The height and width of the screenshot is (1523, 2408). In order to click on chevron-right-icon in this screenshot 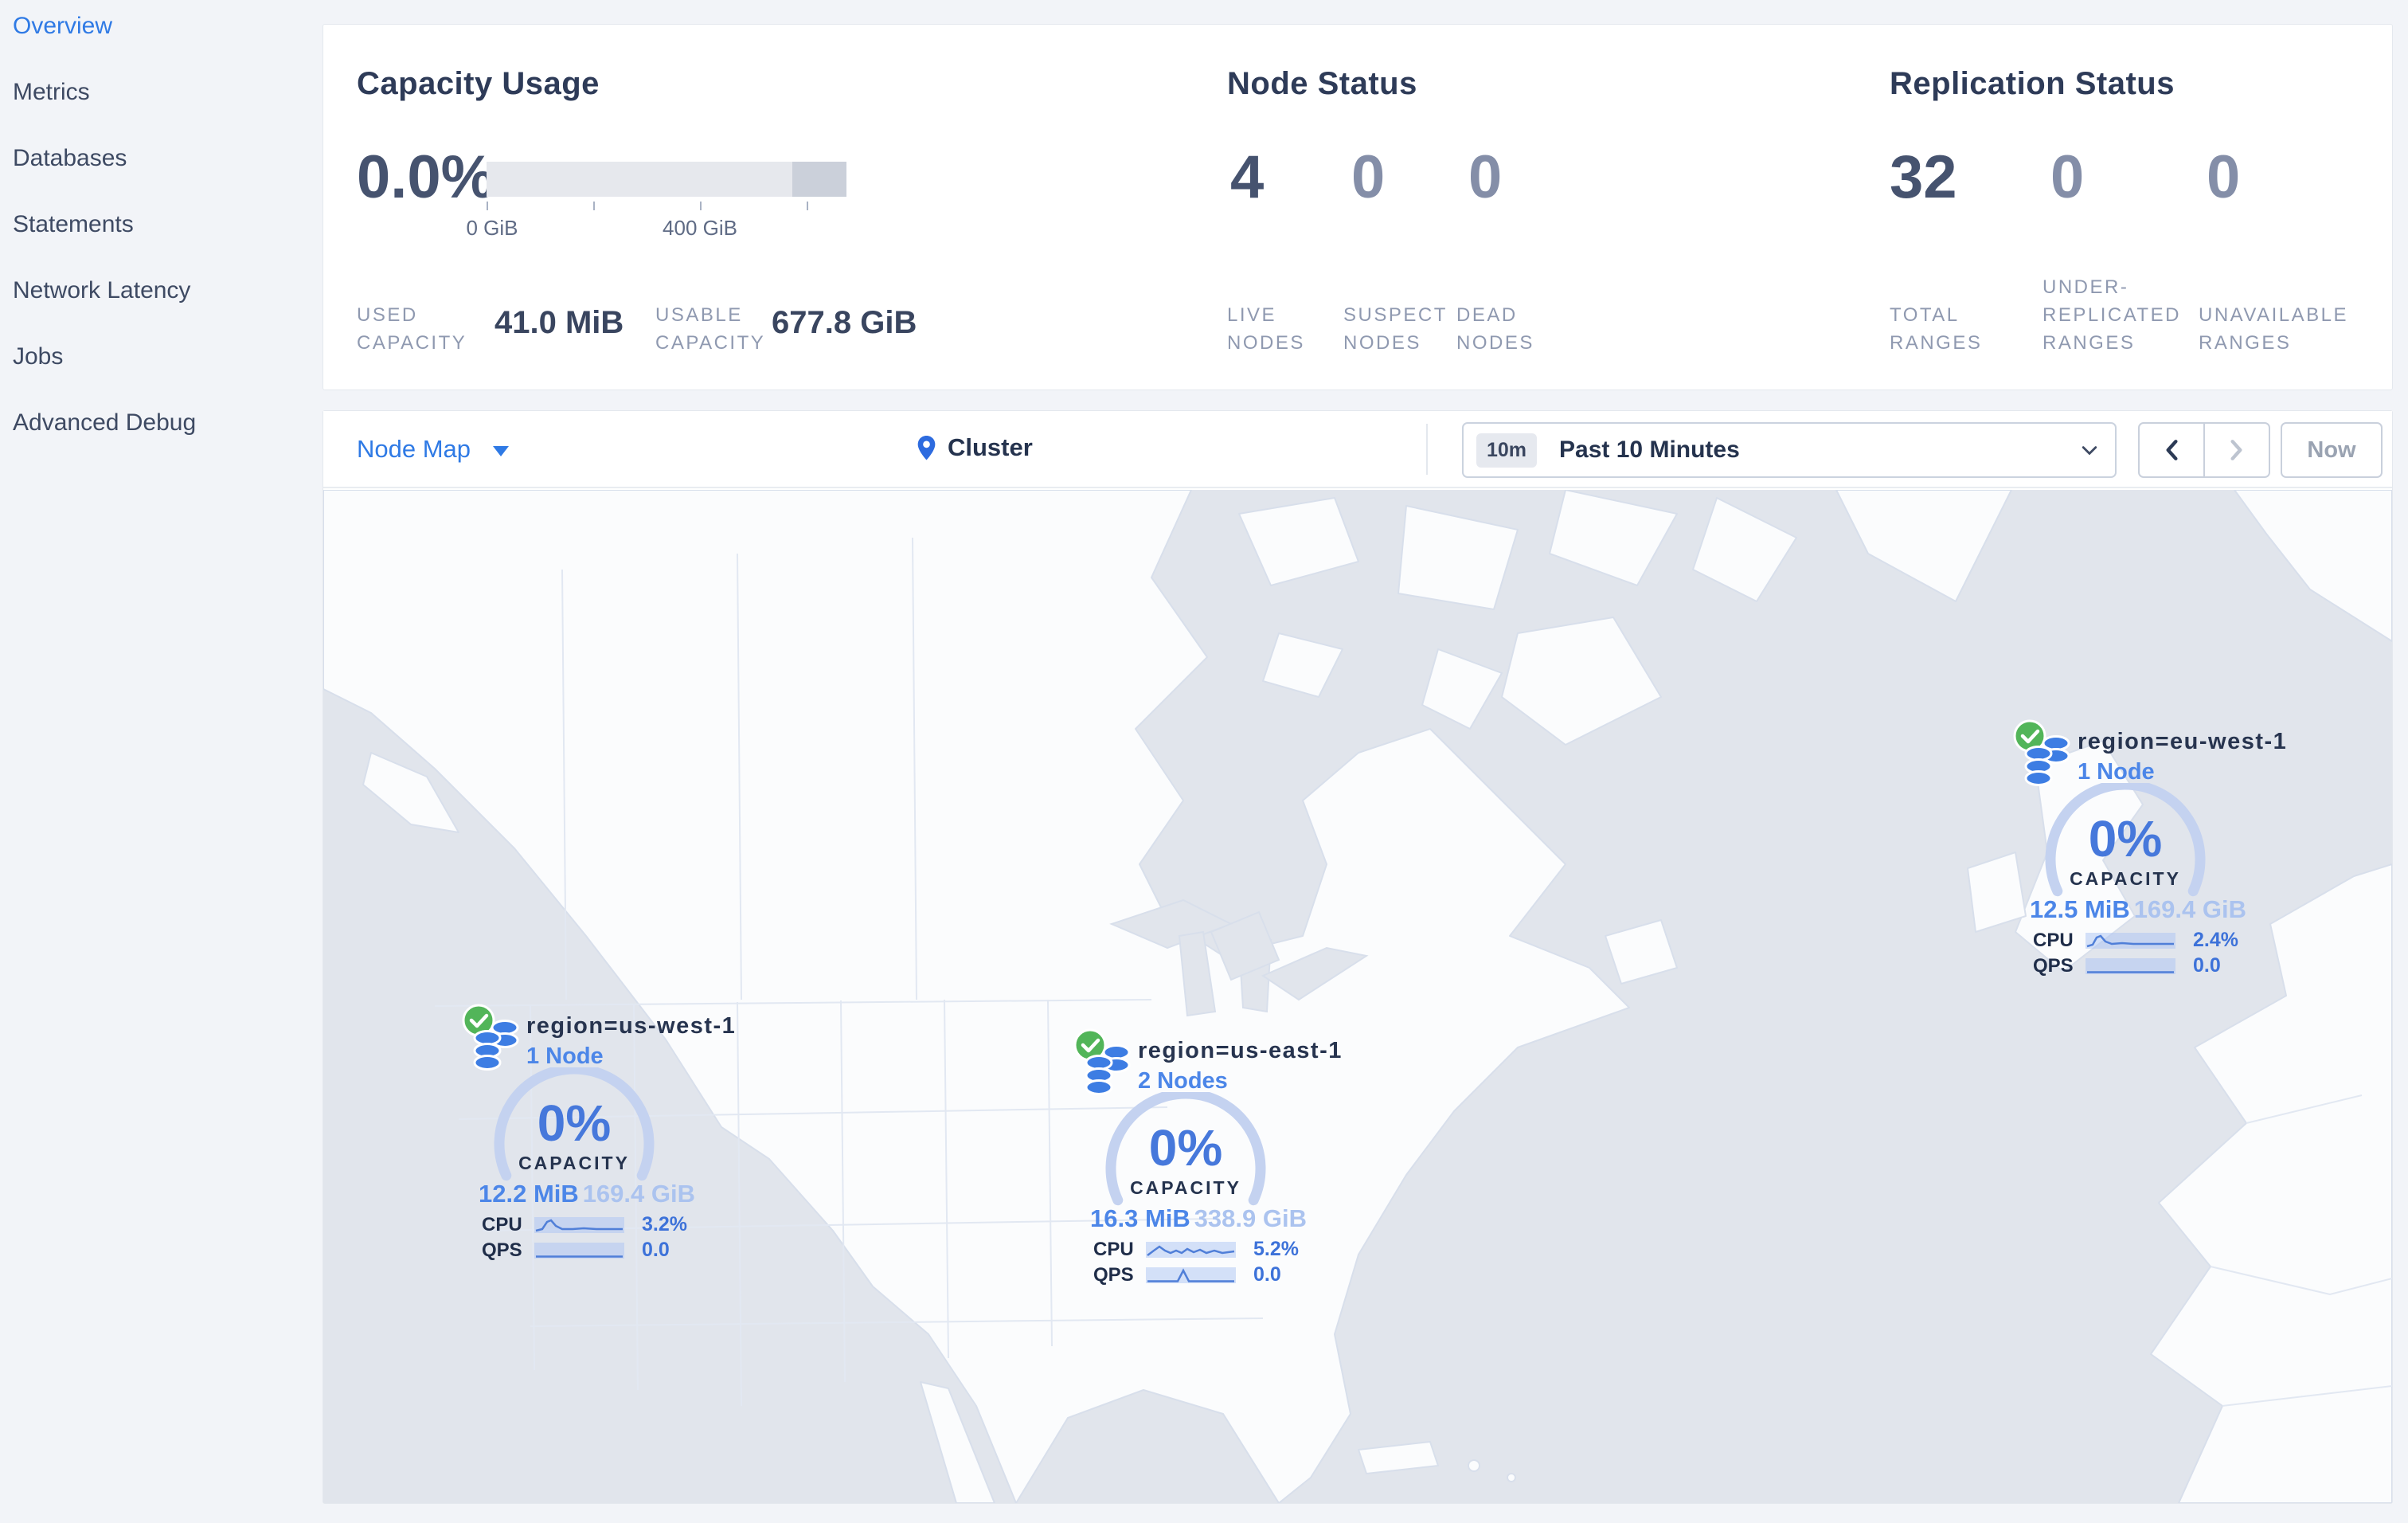, I will do `click(2236, 450)`.